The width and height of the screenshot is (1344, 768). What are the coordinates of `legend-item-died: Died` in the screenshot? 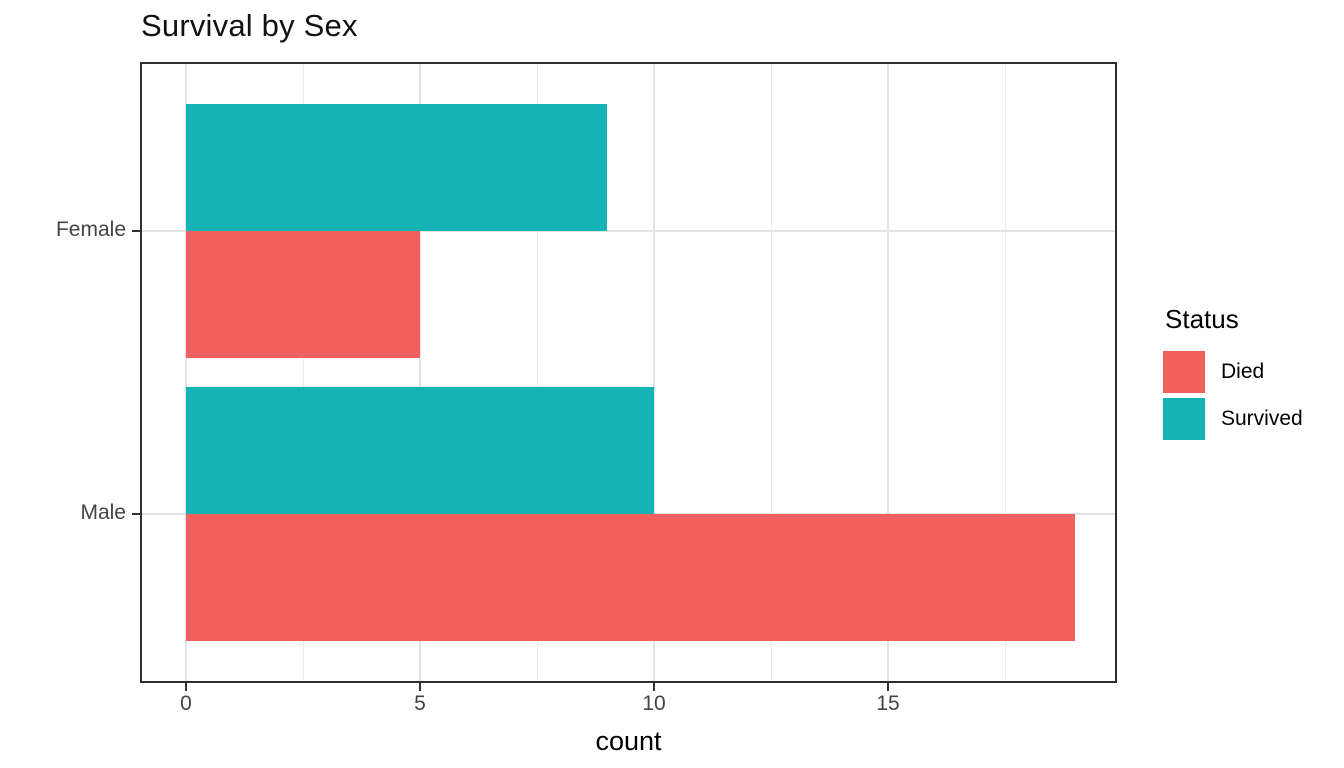 It's located at (1252, 372).